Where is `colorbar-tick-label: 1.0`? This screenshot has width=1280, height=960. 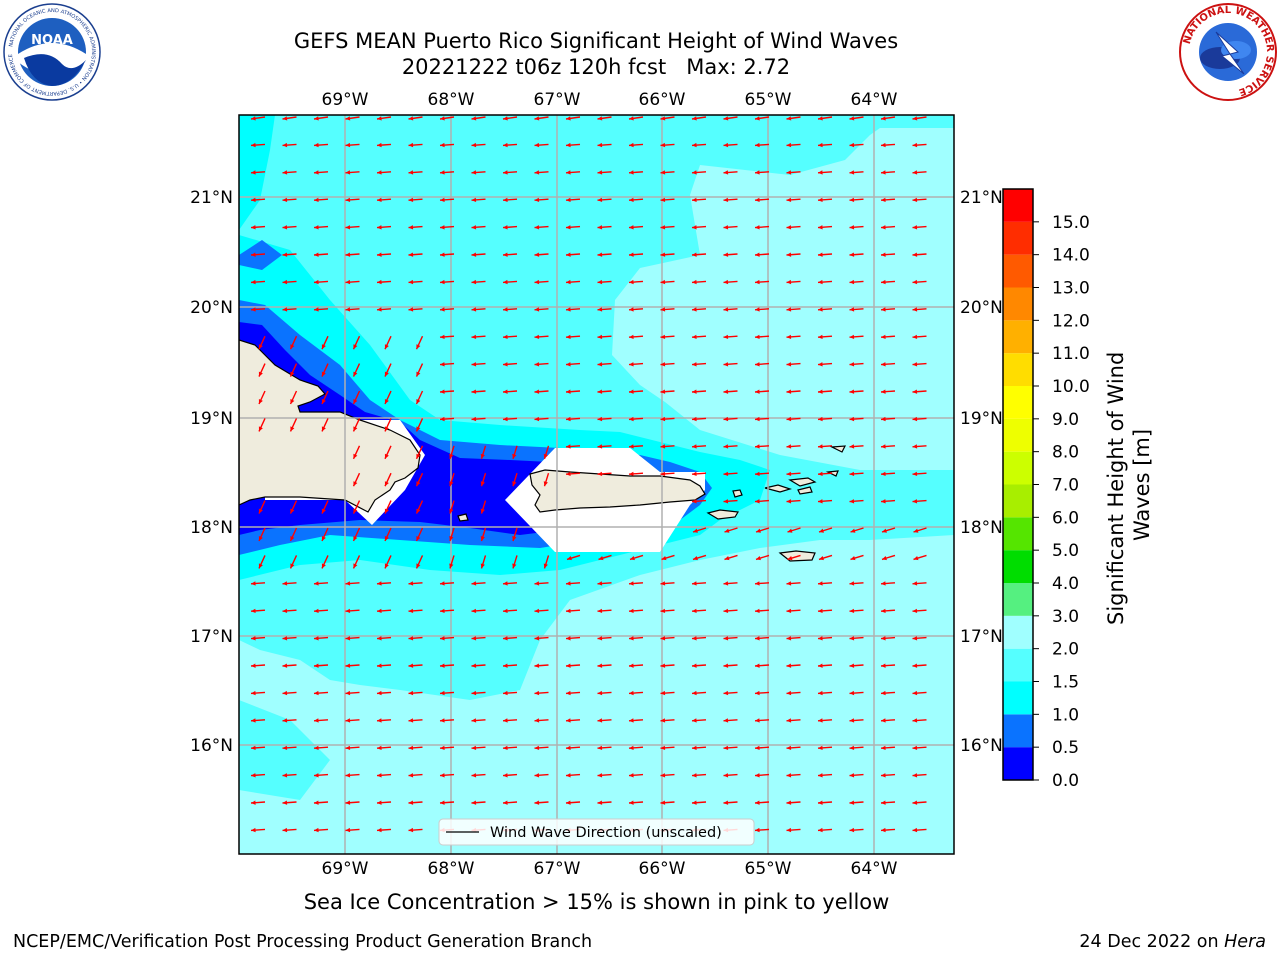 colorbar-tick-label: 1.0 is located at coordinates (1065, 715).